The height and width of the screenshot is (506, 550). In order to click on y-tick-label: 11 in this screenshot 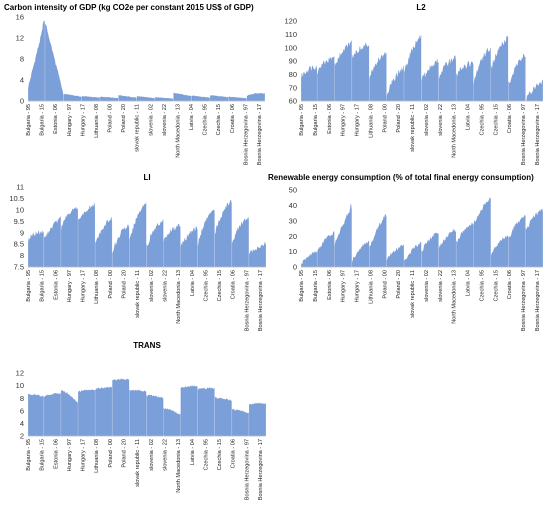, I will do `click(20, 187)`.